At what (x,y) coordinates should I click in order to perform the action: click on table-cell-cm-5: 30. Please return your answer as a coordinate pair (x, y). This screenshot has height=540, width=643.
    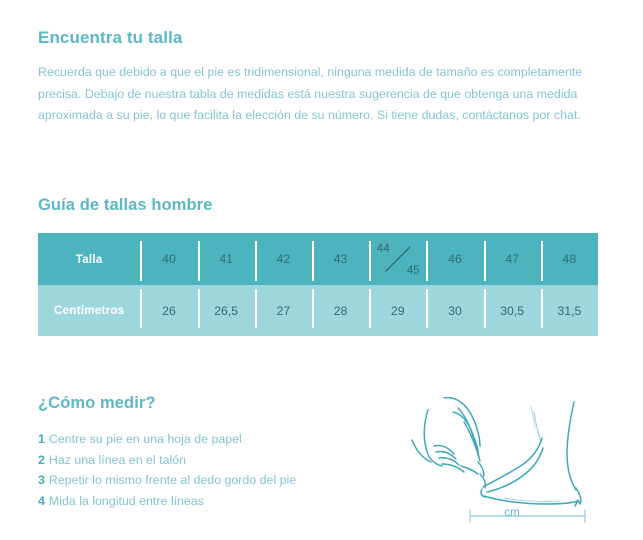
    Looking at the image, I should click on (455, 310).